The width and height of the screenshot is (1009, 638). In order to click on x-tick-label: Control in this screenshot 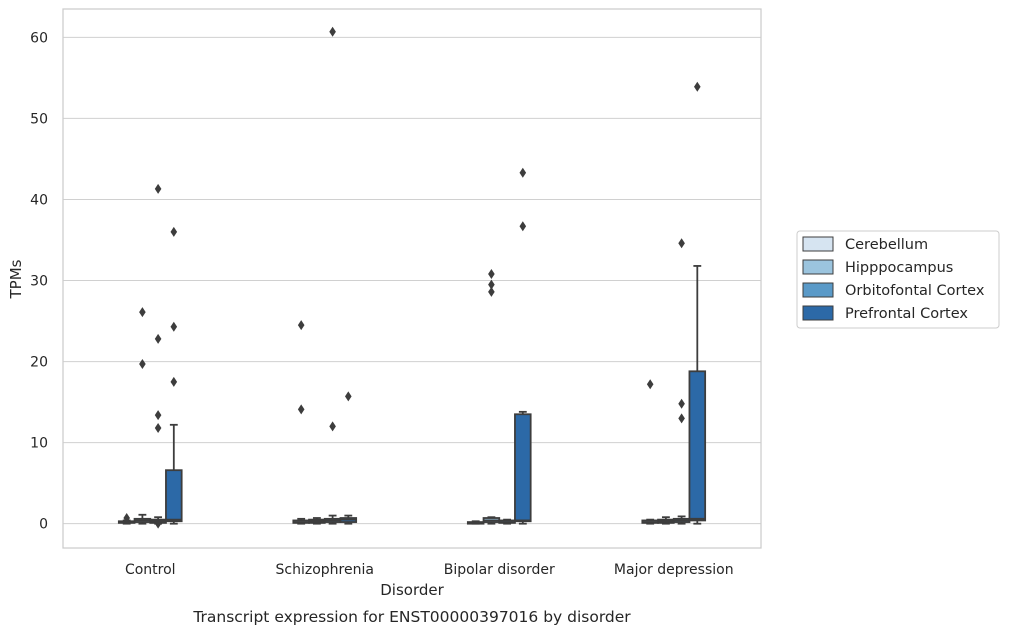, I will do `click(150, 570)`.